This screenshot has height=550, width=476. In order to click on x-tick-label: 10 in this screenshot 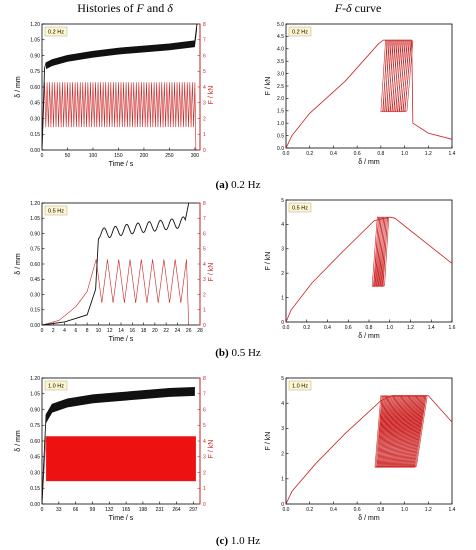, I will do `click(99, 331)`.